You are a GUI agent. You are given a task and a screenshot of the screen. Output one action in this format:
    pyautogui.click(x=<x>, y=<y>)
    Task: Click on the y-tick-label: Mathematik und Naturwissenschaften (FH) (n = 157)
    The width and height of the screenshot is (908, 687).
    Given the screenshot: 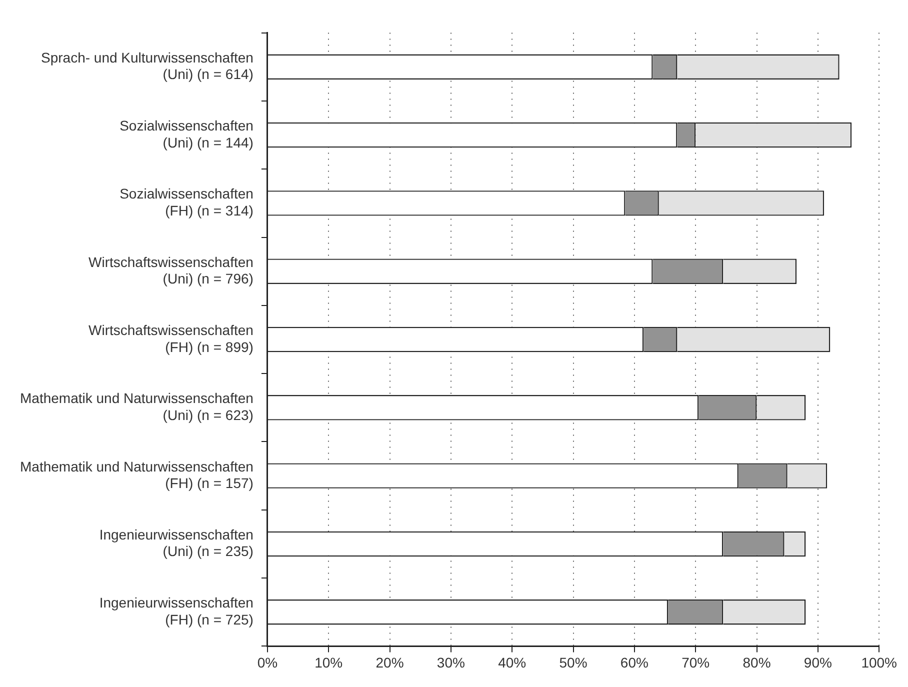 What is the action you would take?
    pyautogui.click(x=137, y=475)
    